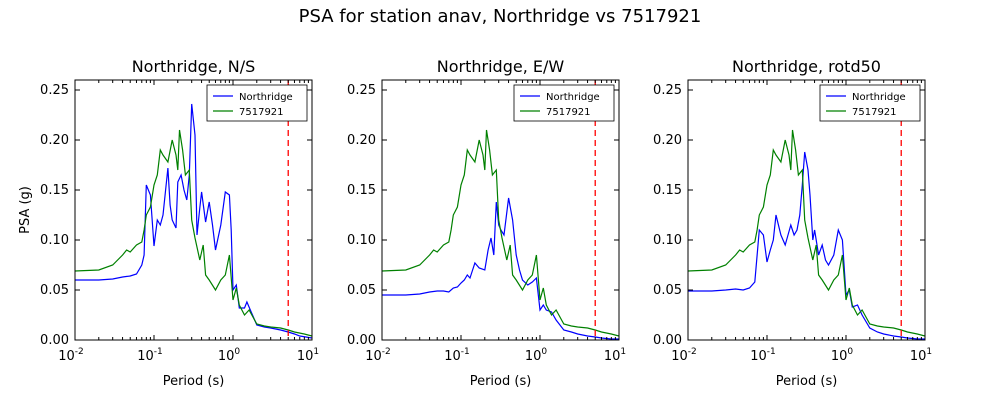 The height and width of the screenshot is (400, 1000). I want to click on panel-title: Northridge, N/S, so click(194, 66).